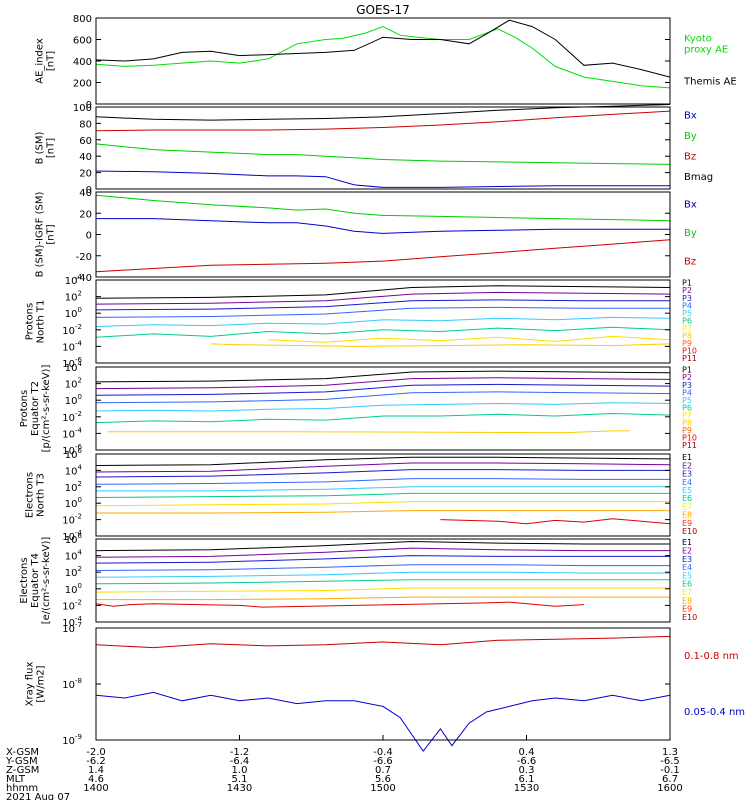 Image resolution: width=750 pixels, height=804 pixels. What do you see at coordinates (383, 512) in the screenshot?
I see `series-line-electrons_t3-e8` at bounding box center [383, 512].